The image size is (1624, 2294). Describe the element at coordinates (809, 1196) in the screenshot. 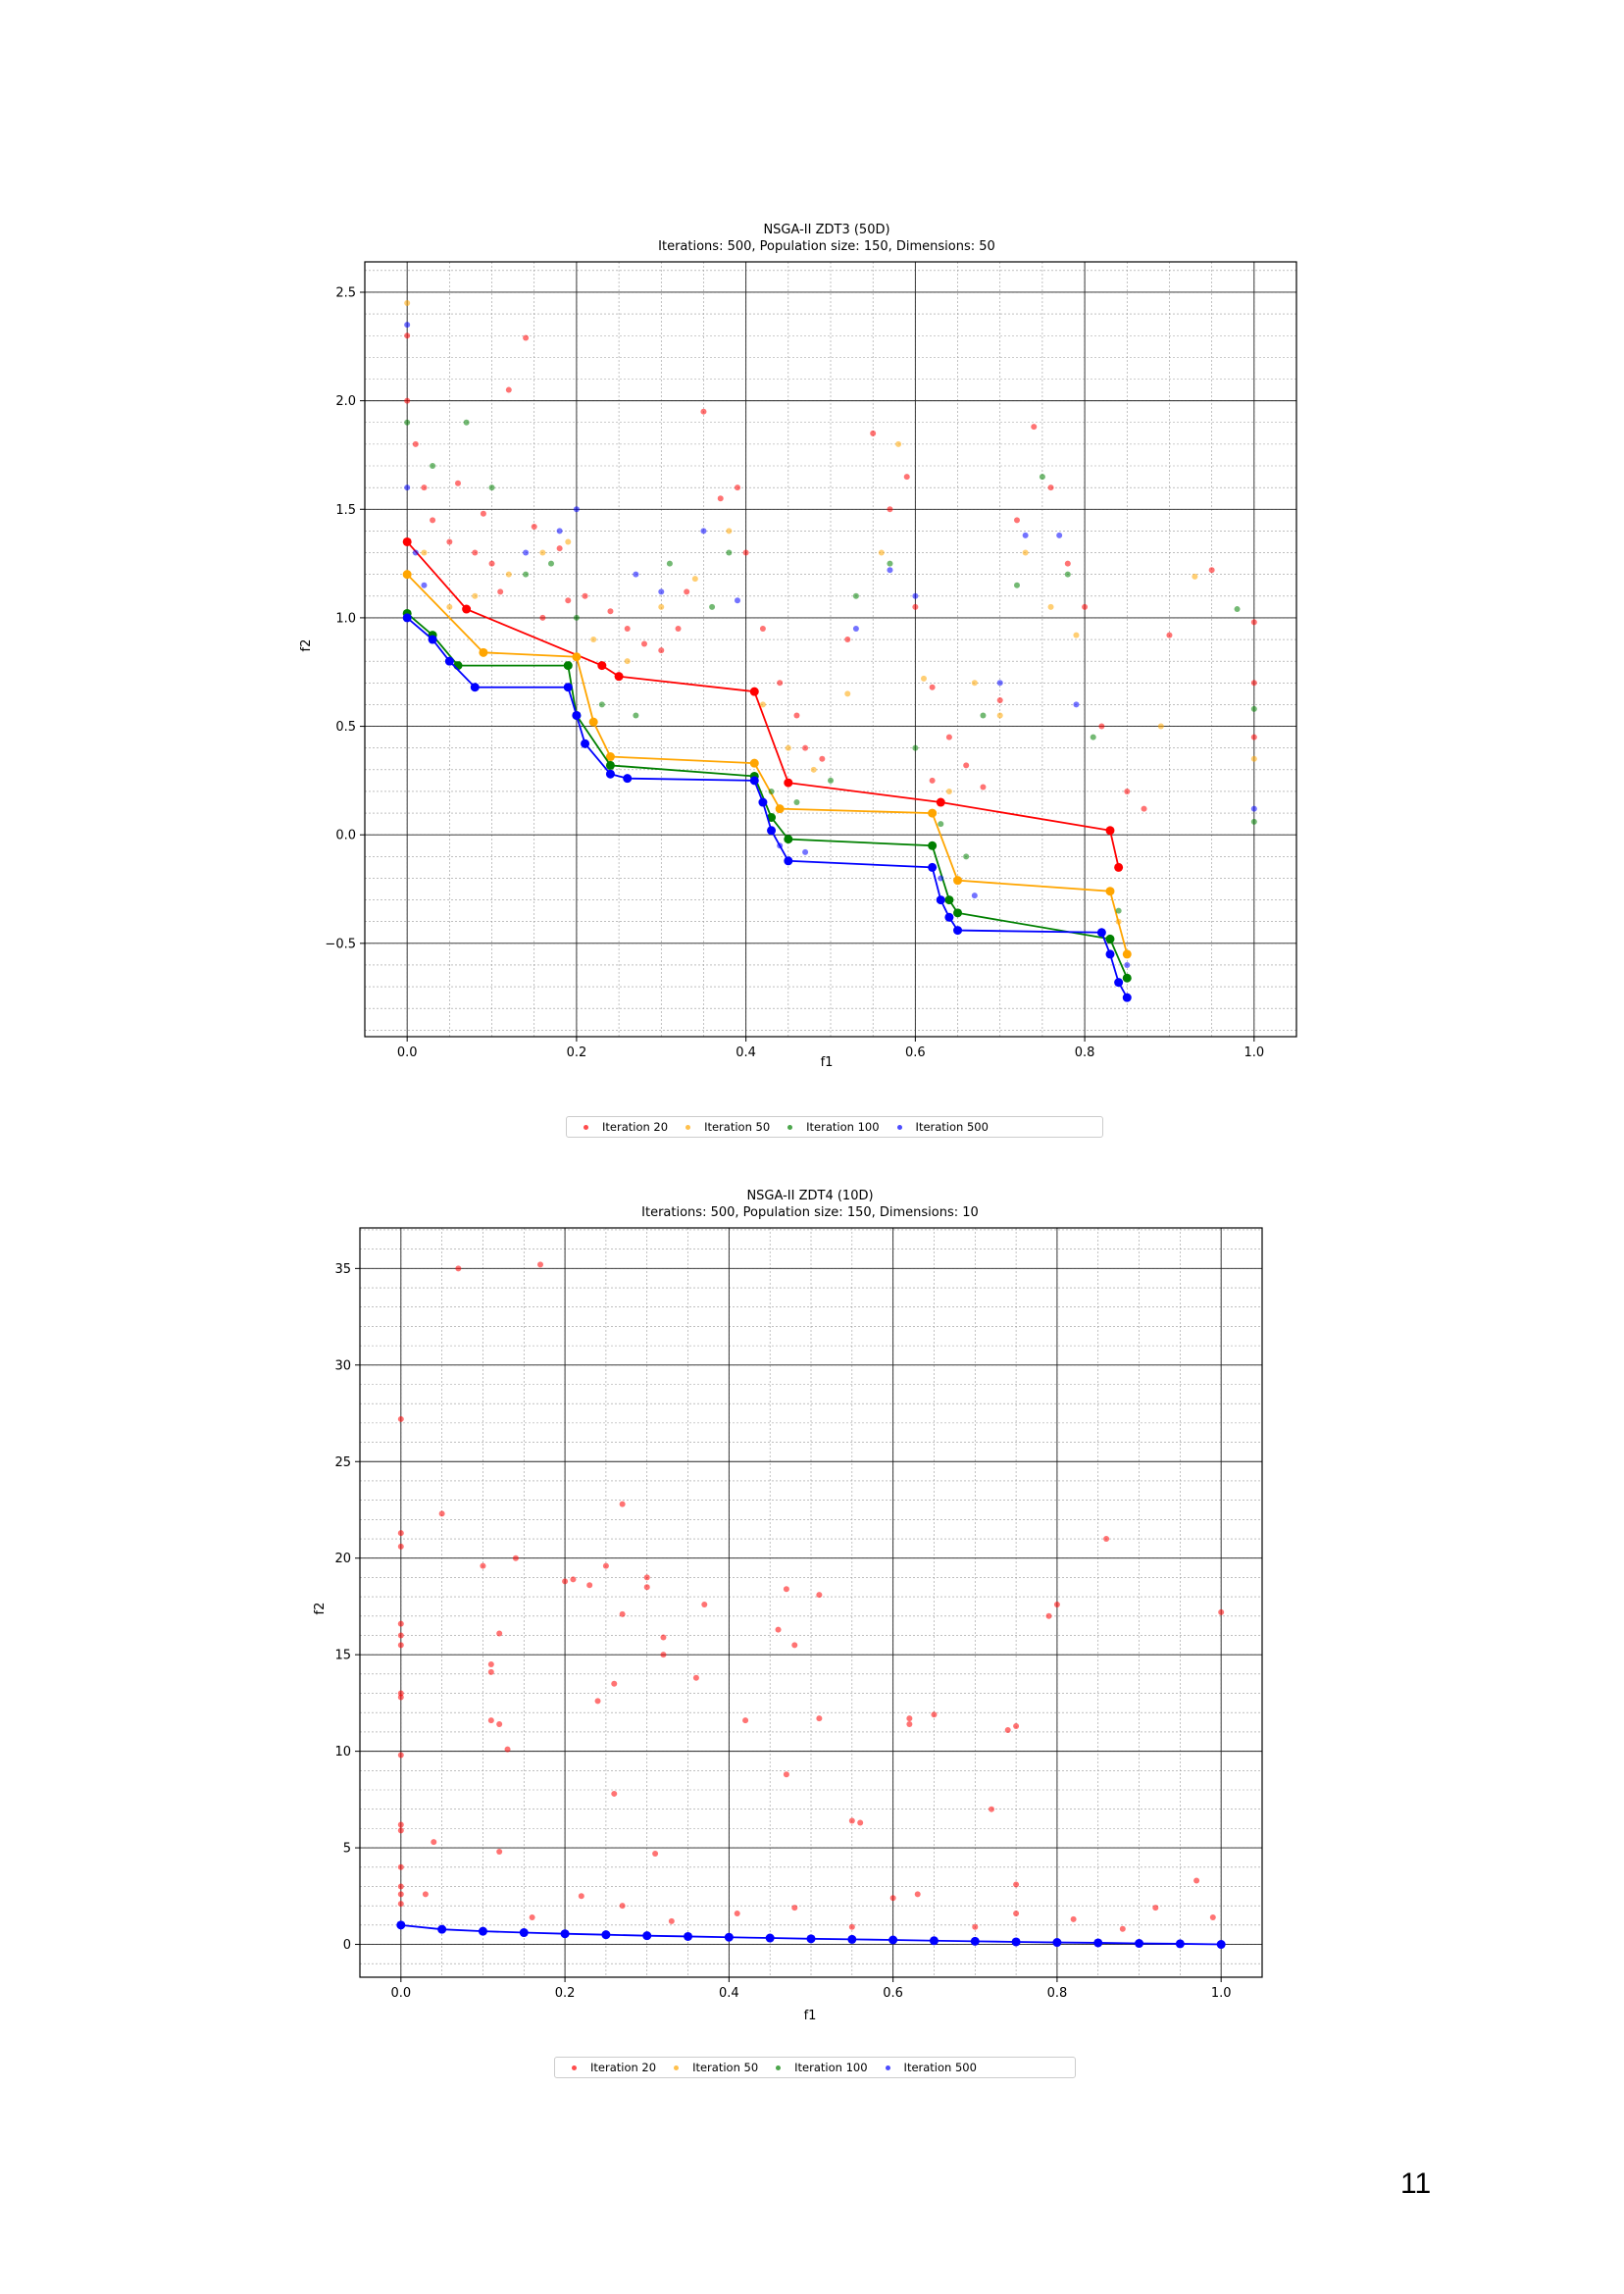

I see `chart-title: NSGA-II ZDT4 (10D)` at that location.